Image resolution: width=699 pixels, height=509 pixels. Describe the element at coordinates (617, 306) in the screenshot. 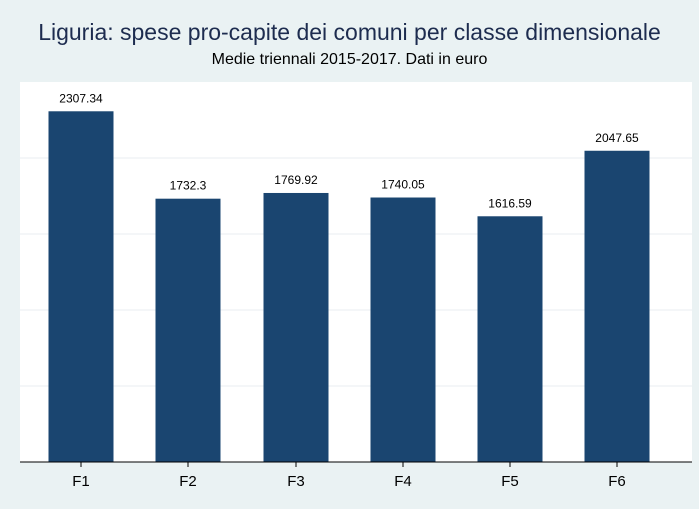

I see `bar-f6` at that location.